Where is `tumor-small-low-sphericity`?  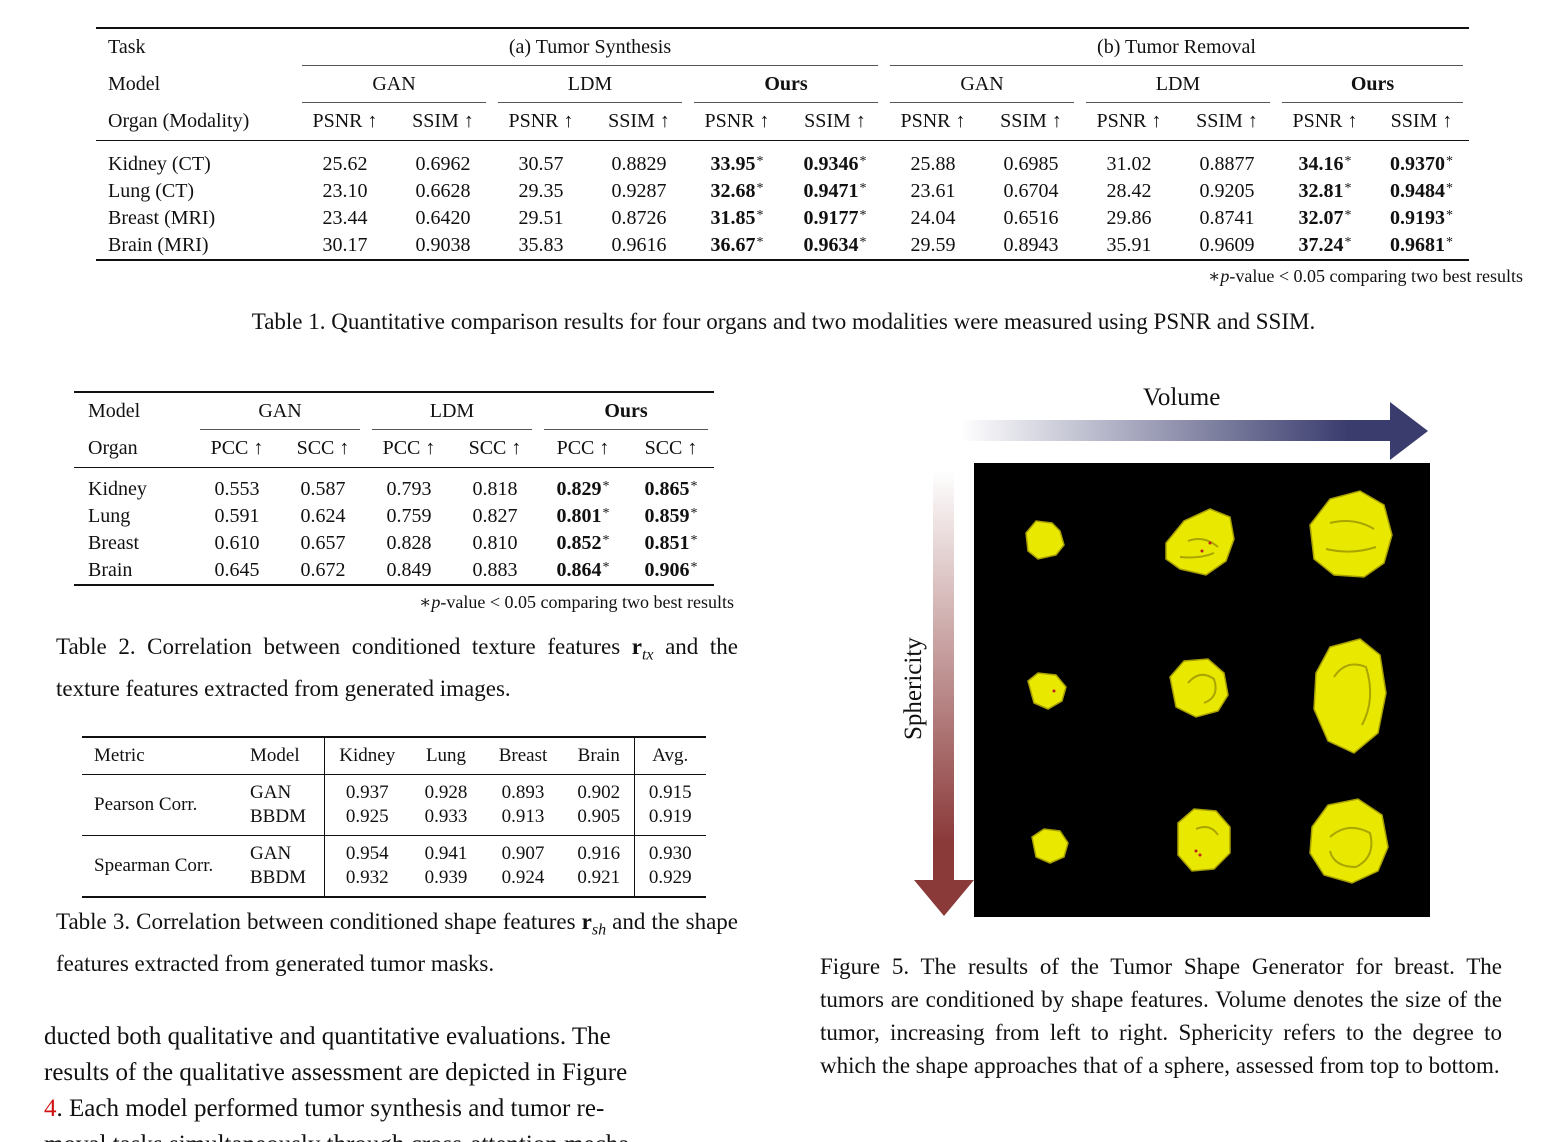 tumor-small-low-sphericity is located at coordinates (1045, 540).